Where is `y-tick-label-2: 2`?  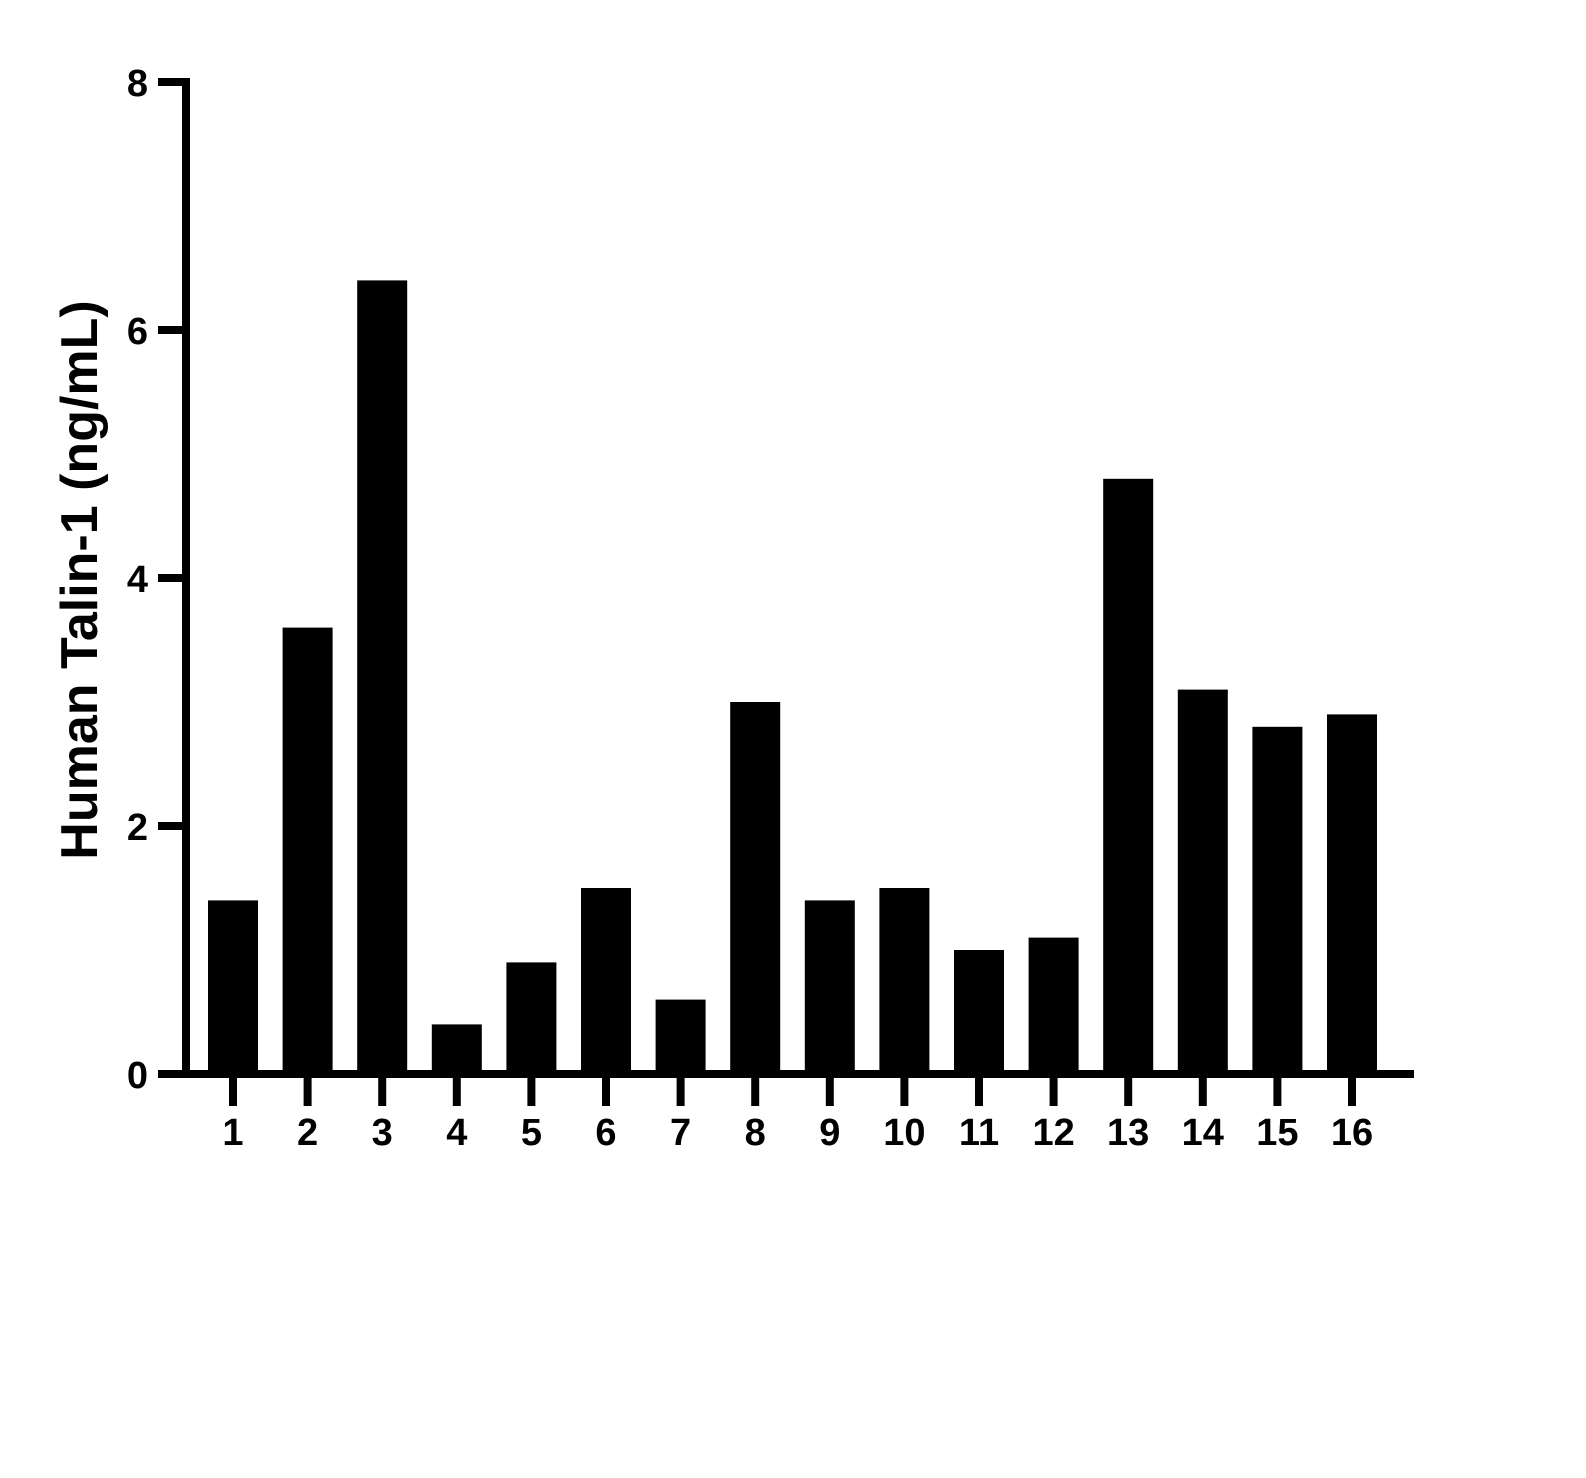
y-tick-label-2: 2 is located at coordinates (137, 828).